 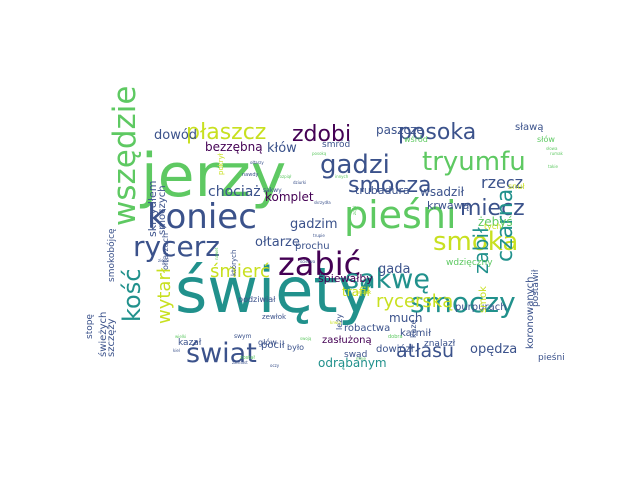 I want to click on cloud-word: gada, so click(x=394, y=269).